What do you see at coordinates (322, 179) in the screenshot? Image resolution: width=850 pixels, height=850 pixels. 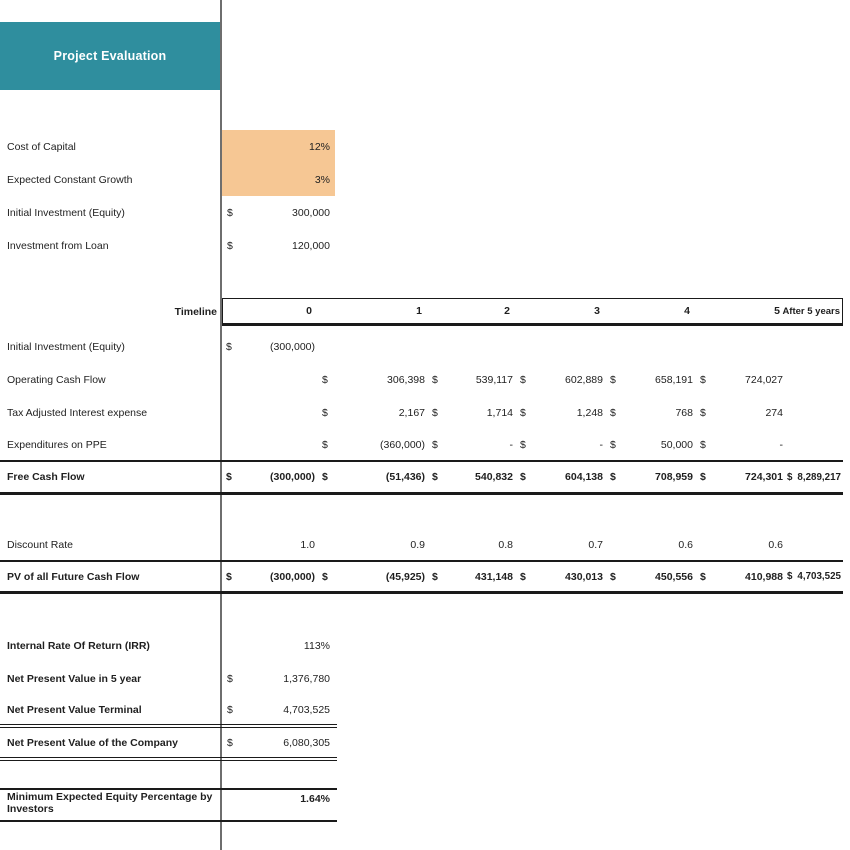 I see `assumption-value: 3%` at bounding box center [322, 179].